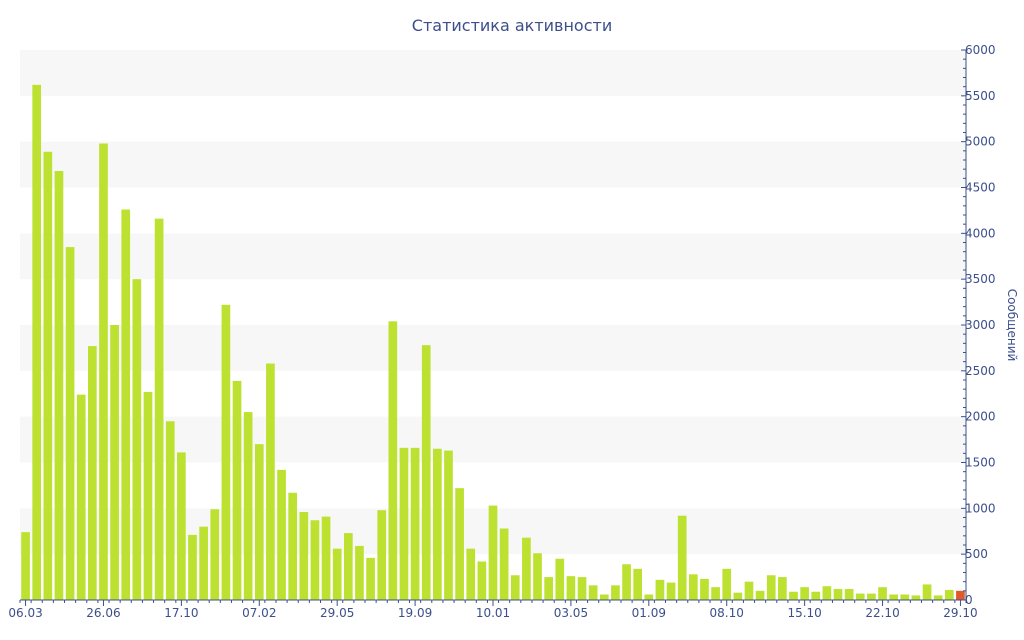 This screenshot has width=1024, height=640. What do you see at coordinates (980, 279) in the screenshot?
I see `y-tick-label: 3500` at bounding box center [980, 279].